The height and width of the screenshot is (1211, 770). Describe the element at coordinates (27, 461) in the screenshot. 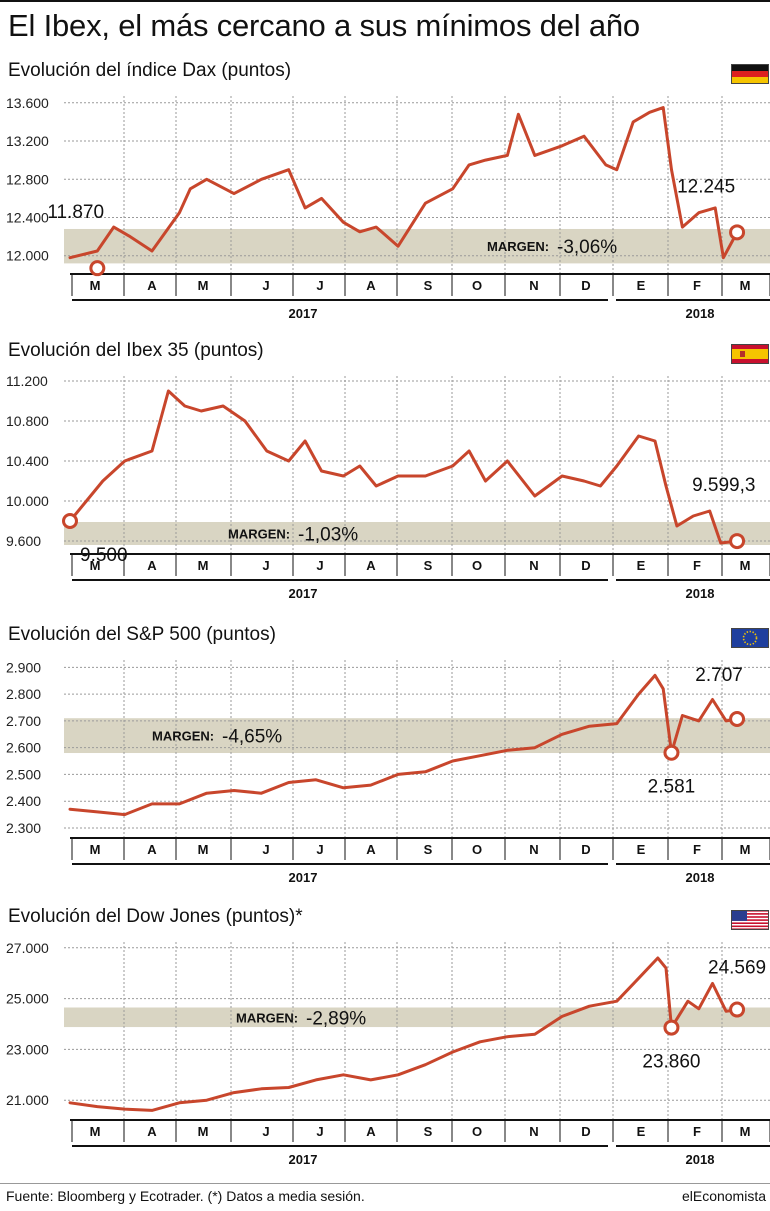

I see `y-tick-label: 10.400` at that location.